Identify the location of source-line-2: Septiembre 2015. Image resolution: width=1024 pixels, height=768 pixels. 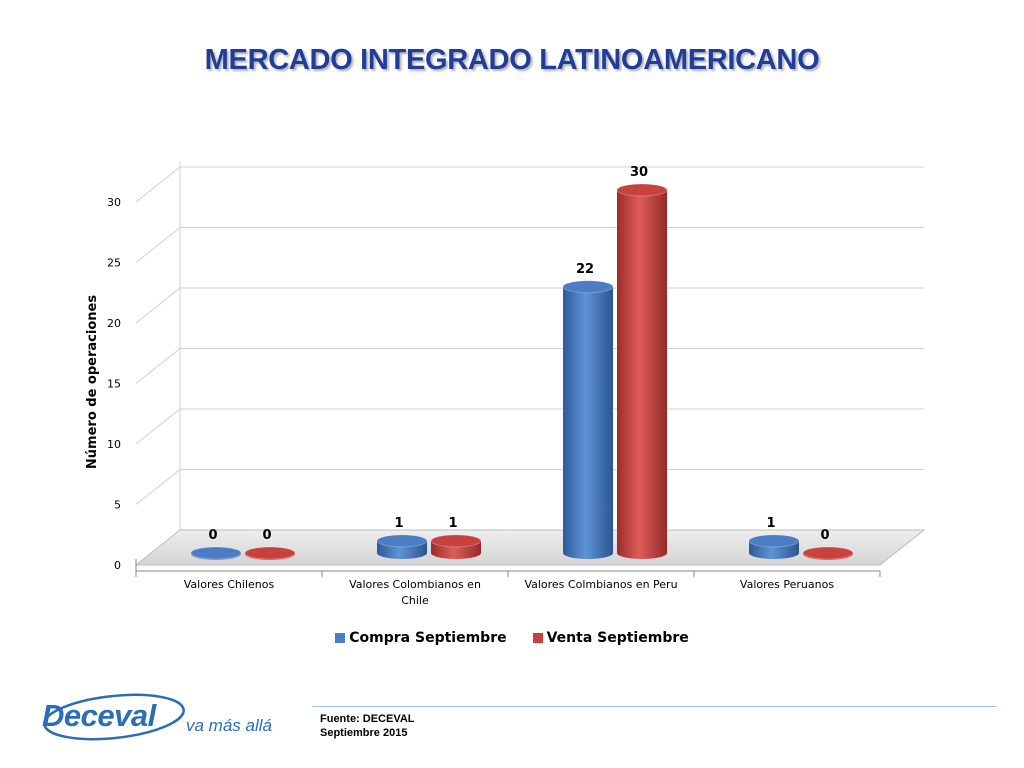
(364, 733).